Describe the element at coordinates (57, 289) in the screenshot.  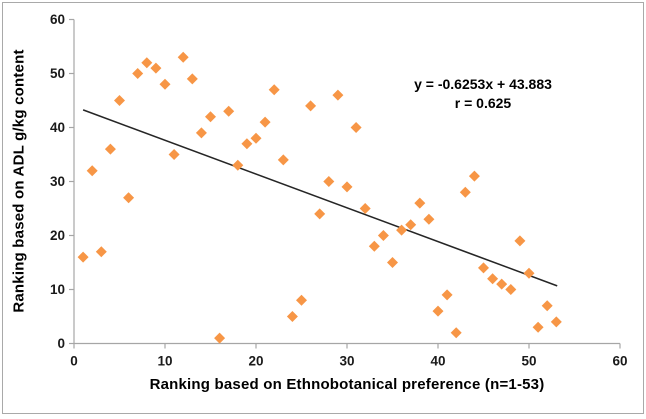
I see `y-tick-label: 10` at that location.